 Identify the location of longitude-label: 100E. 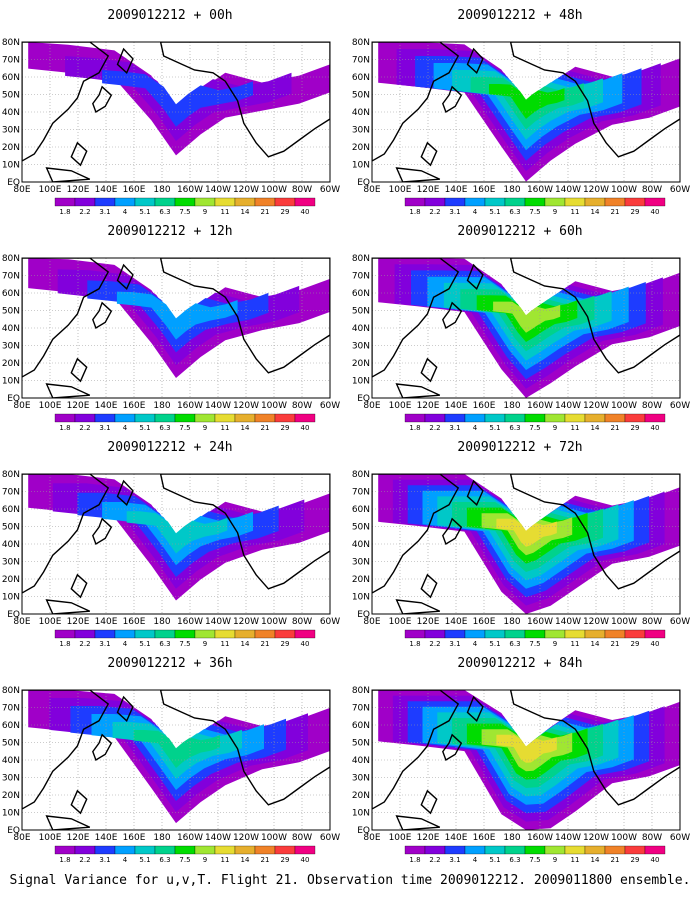
(400, 406).